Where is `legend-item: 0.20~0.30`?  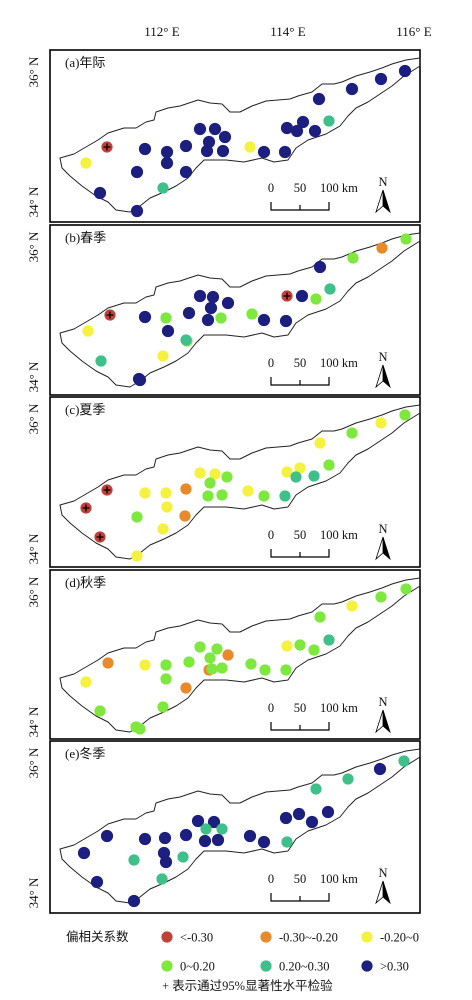 legend-item: 0.20~0.30 is located at coordinates (295, 967).